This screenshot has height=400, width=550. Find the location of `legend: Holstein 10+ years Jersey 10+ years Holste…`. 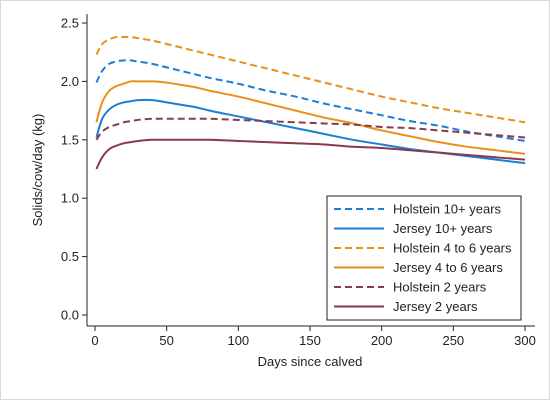

legend: Holstein 10+ years Jersey 10+ years Holste… is located at coordinates (424, 258).